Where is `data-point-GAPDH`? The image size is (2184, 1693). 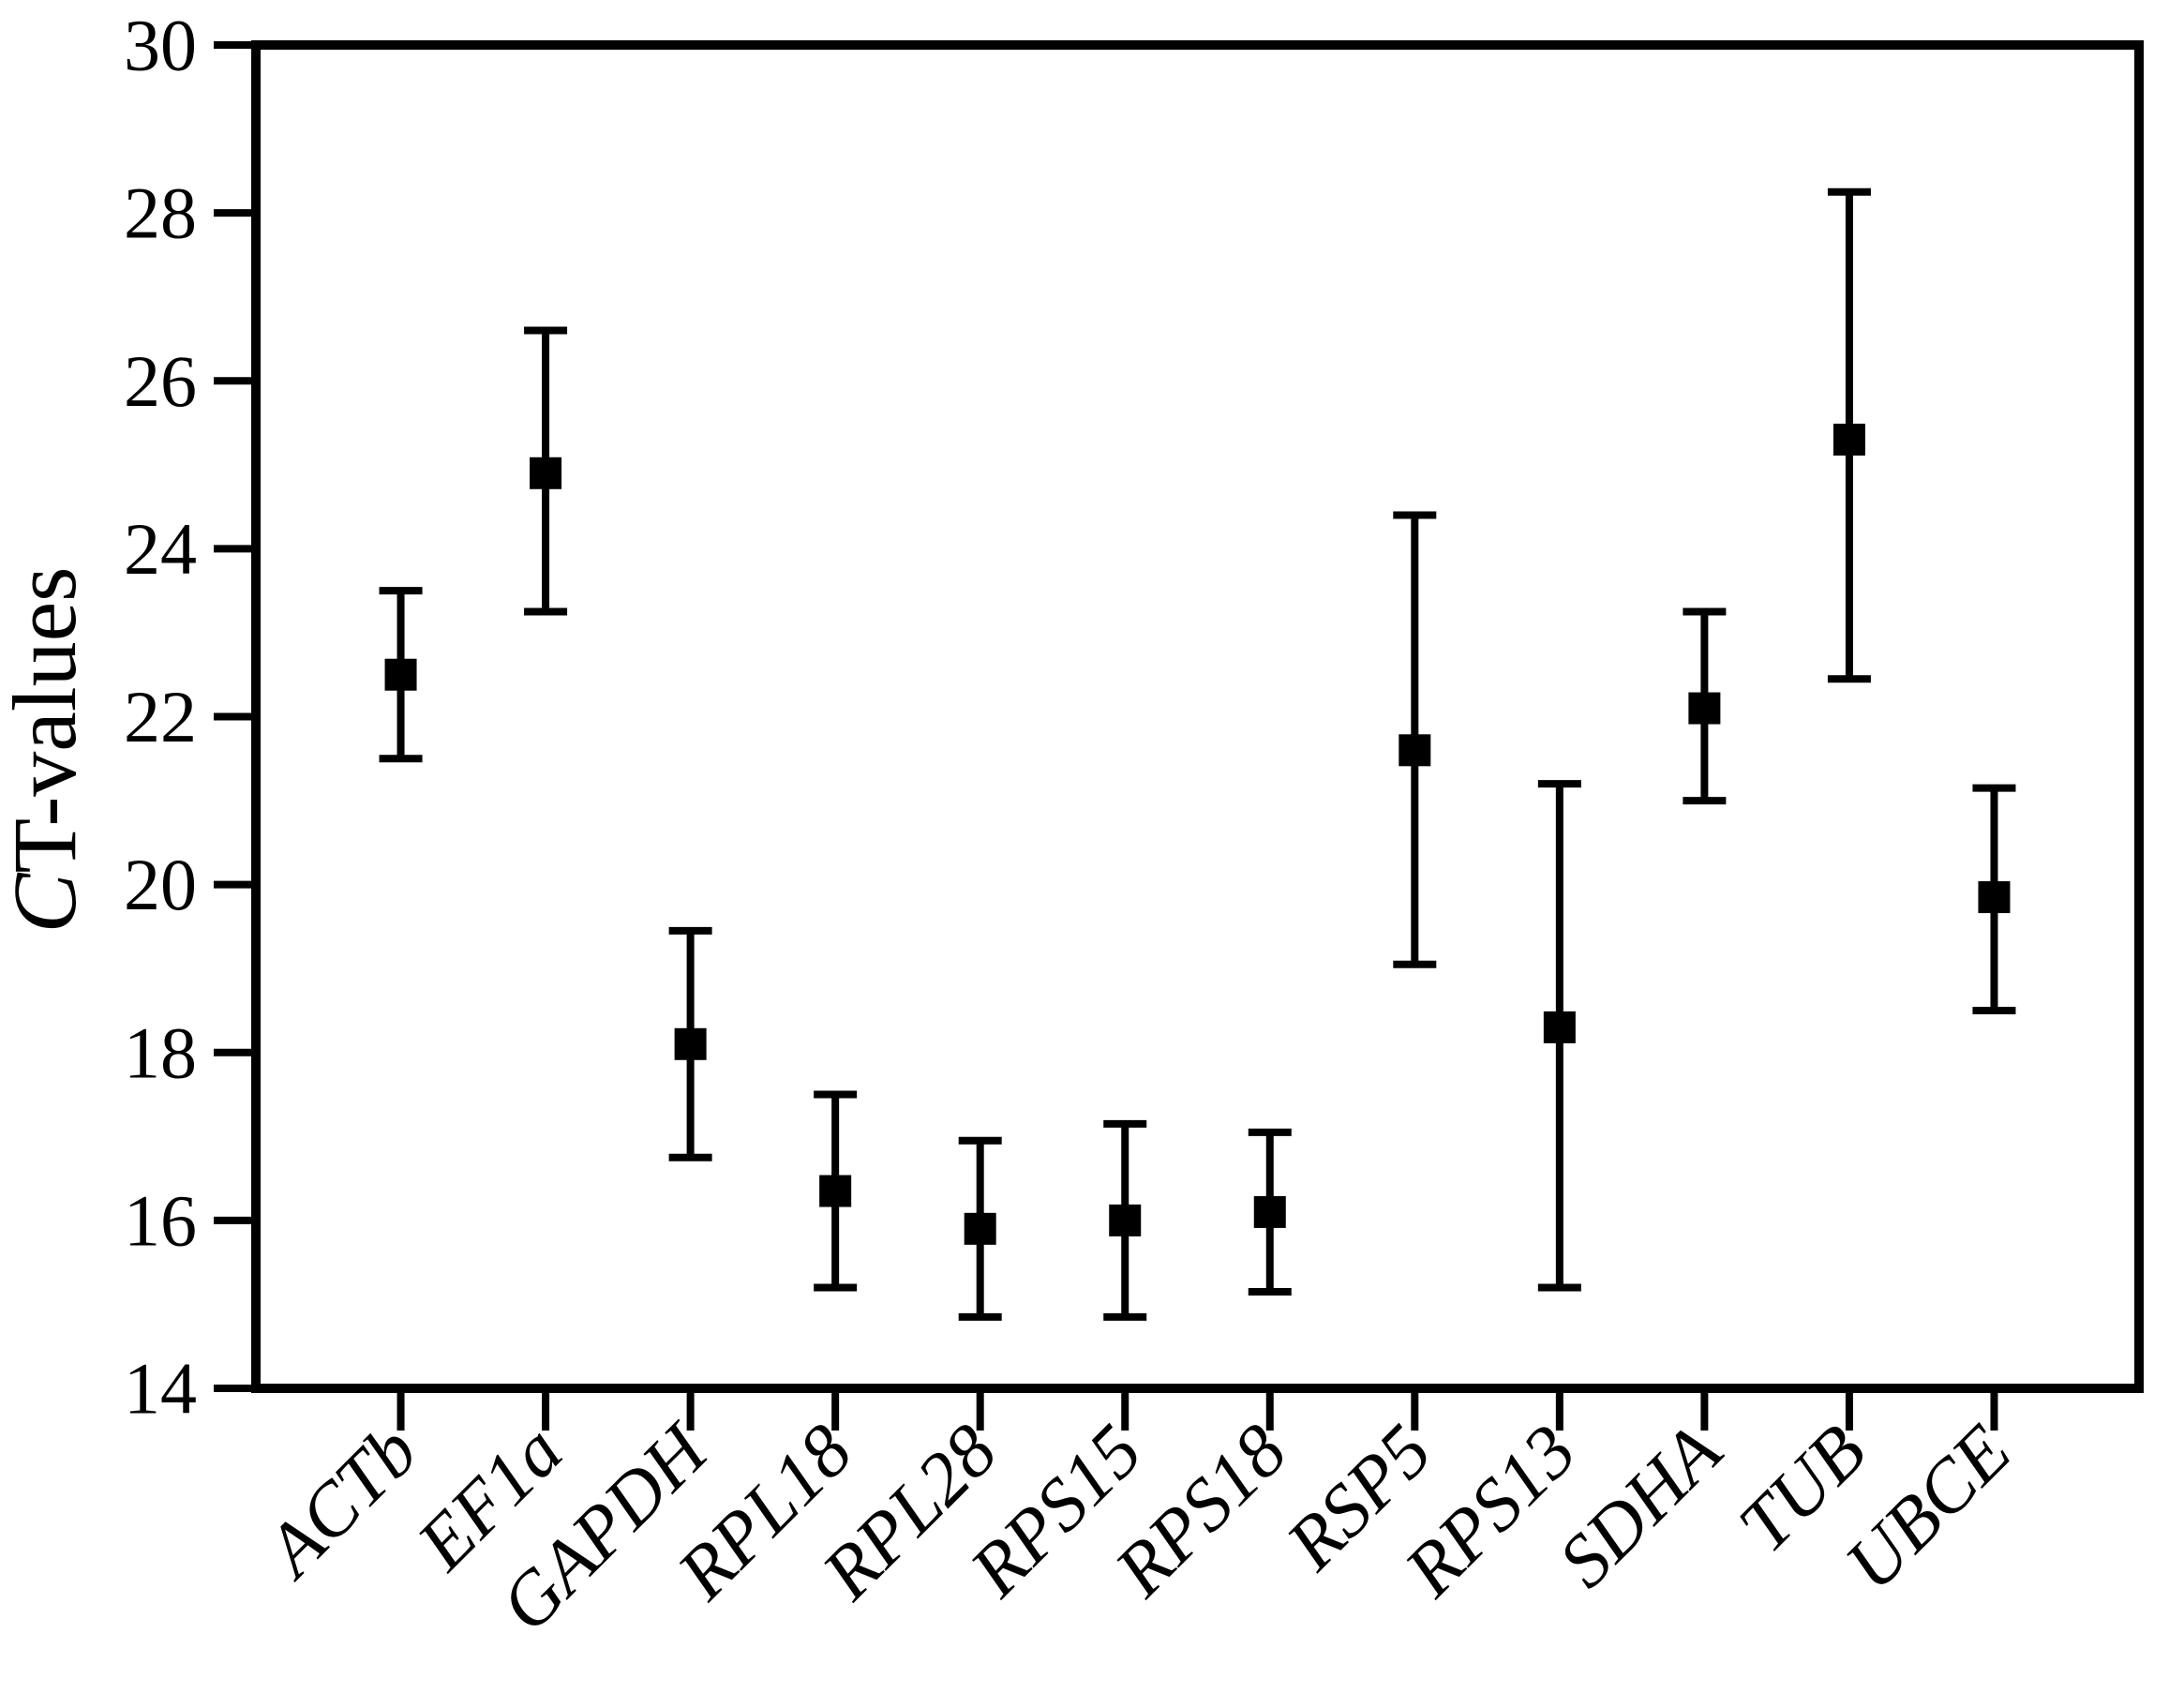
data-point-GAPDH is located at coordinates (690, 1043).